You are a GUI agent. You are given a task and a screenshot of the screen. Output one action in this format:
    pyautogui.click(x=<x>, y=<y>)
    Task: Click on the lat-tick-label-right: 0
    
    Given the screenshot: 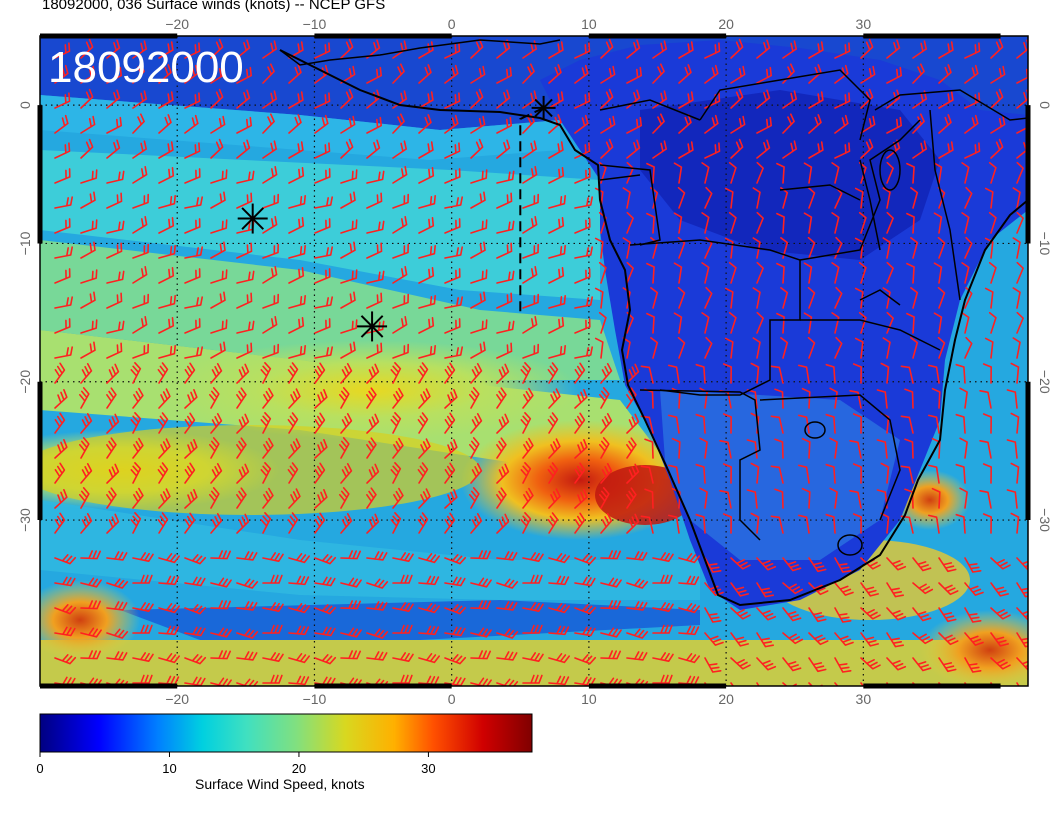 What is the action you would take?
    pyautogui.click(x=1045, y=105)
    